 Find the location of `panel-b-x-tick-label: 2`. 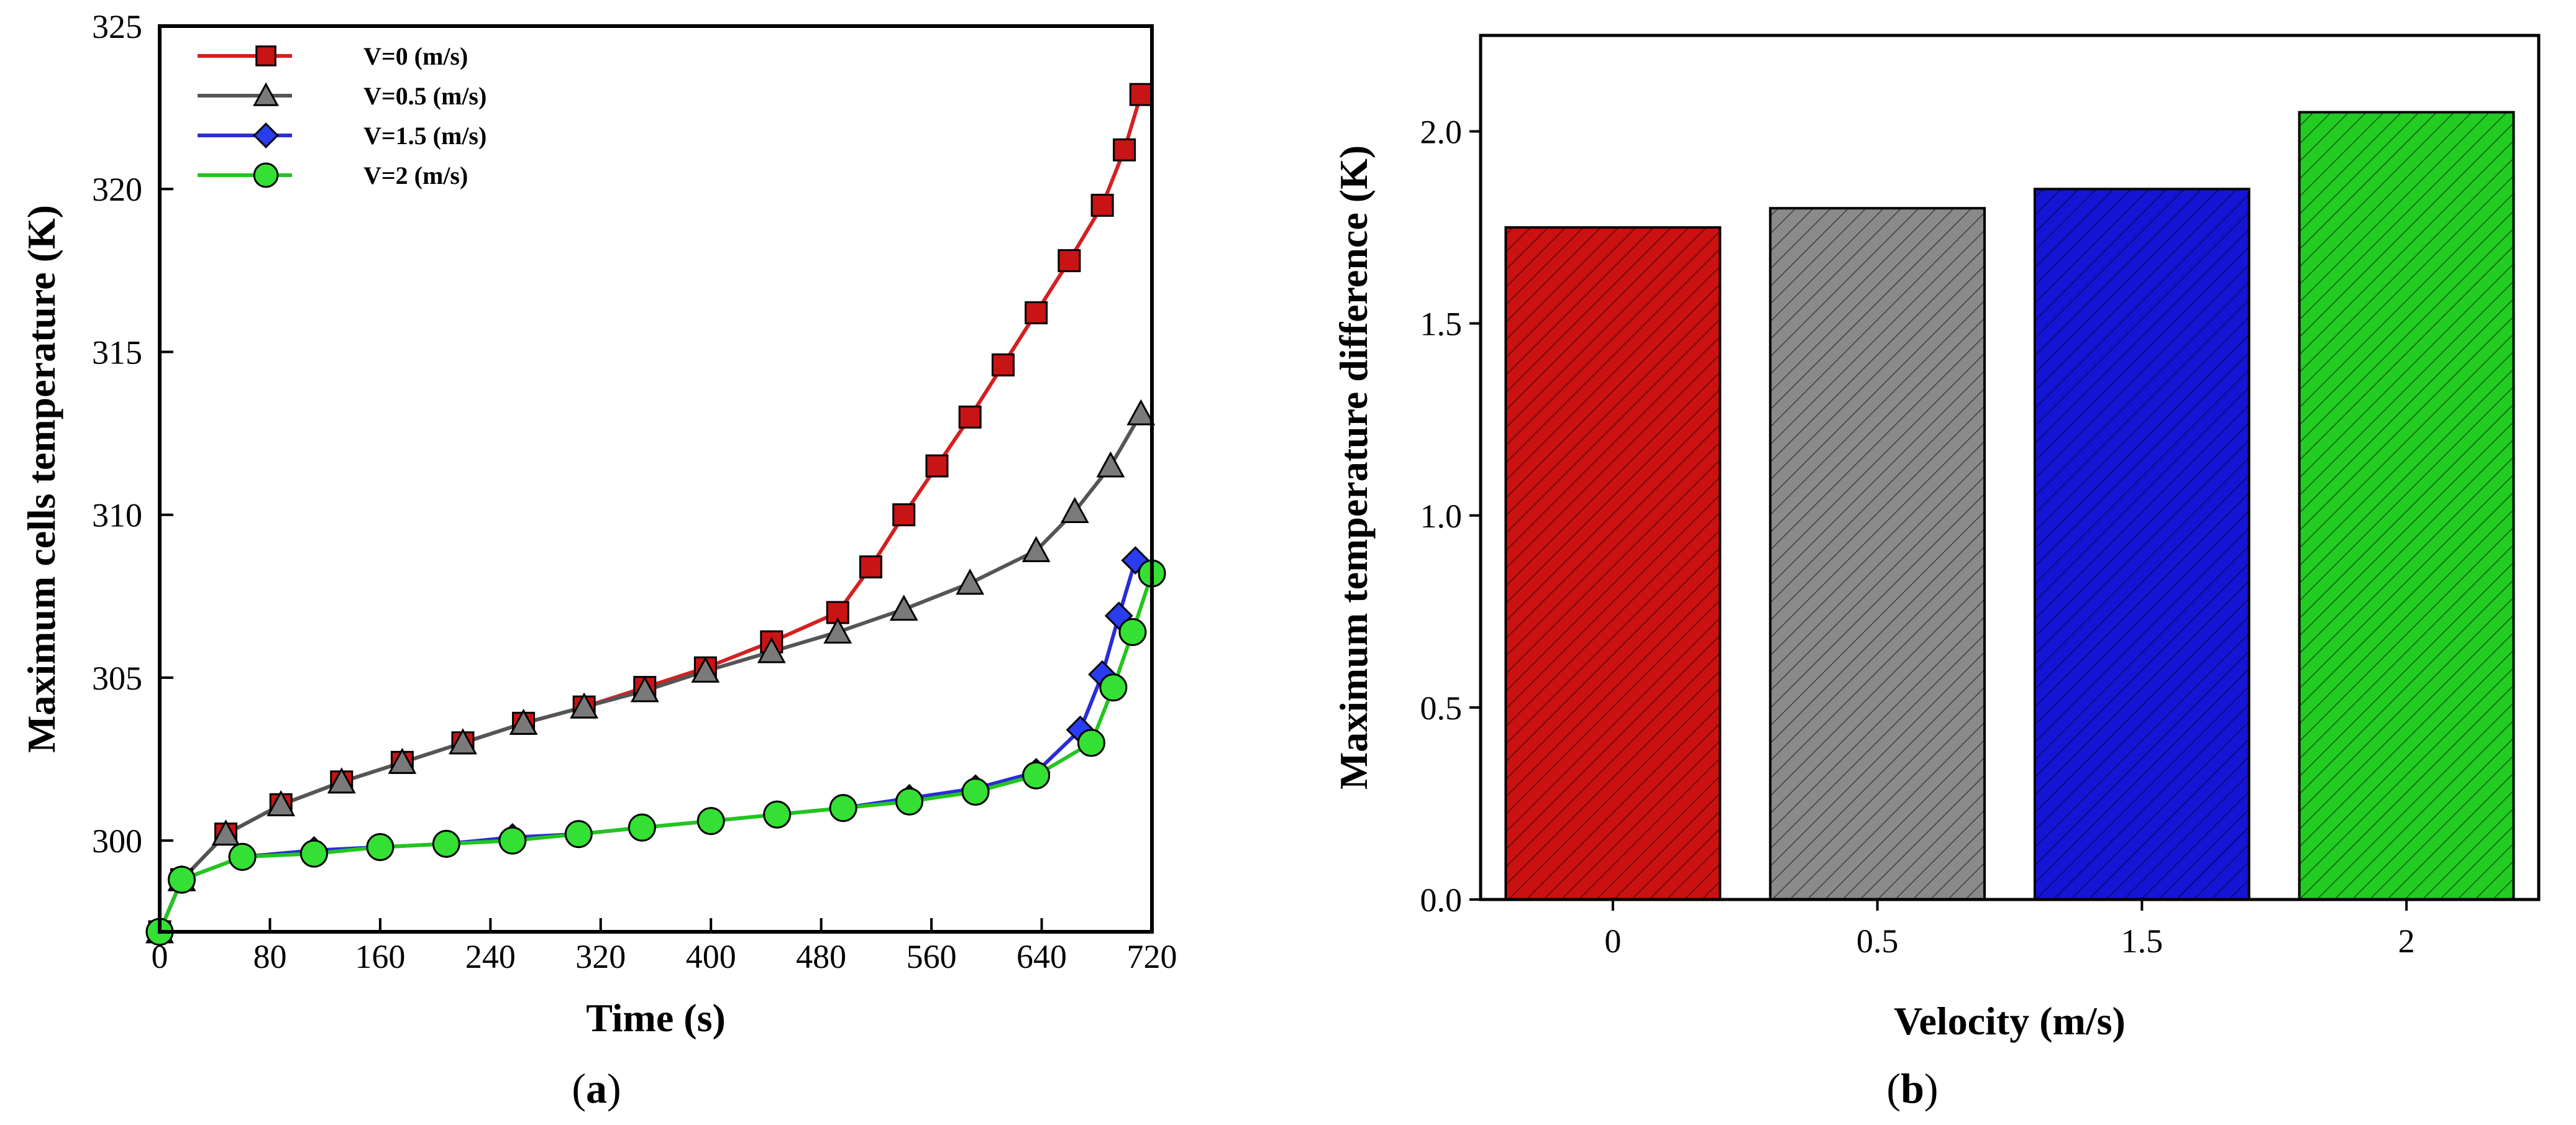

panel-b-x-tick-label: 2 is located at coordinates (2406, 941).